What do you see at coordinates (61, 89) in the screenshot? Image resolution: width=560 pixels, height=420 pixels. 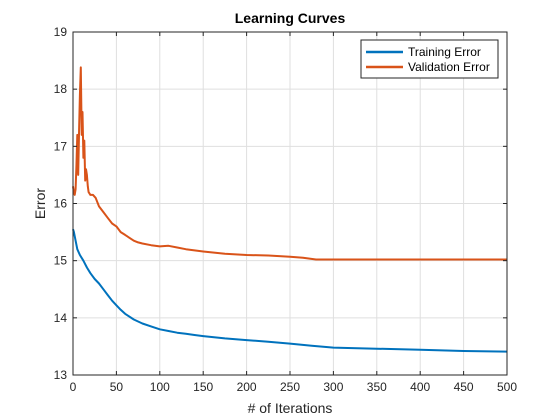 I see `y-tick-label: 18` at bounding box center [61, 89].